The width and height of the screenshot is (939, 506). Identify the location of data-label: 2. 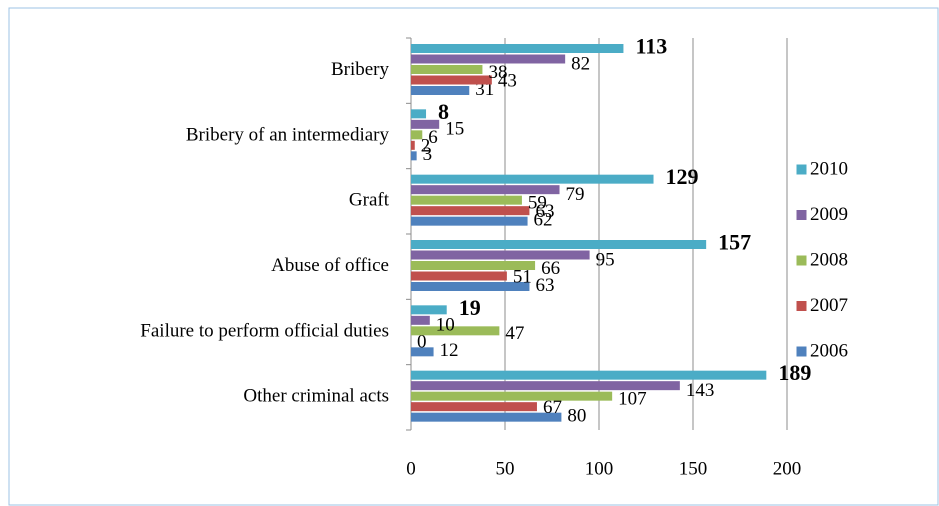
(426, 146).